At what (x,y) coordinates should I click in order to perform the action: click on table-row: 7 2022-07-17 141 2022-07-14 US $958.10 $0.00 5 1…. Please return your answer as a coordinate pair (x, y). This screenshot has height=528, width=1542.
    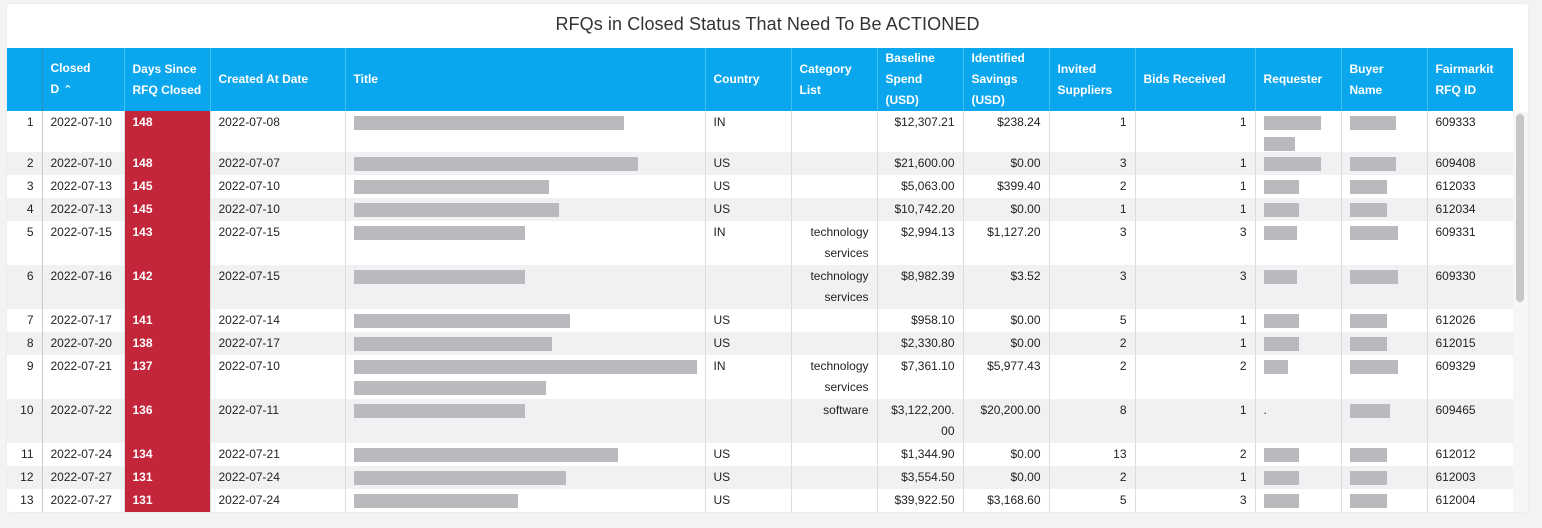
    Looking at the image, I should click on (760, 320).